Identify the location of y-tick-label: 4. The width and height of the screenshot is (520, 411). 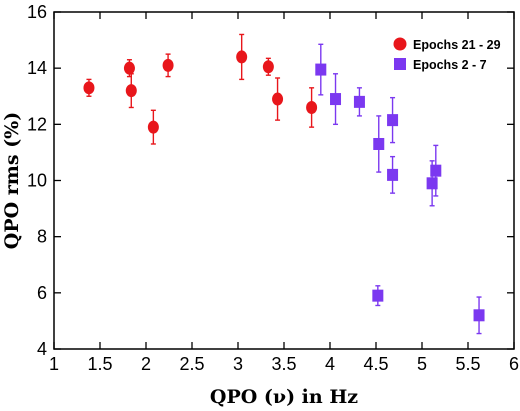
(42, 349).